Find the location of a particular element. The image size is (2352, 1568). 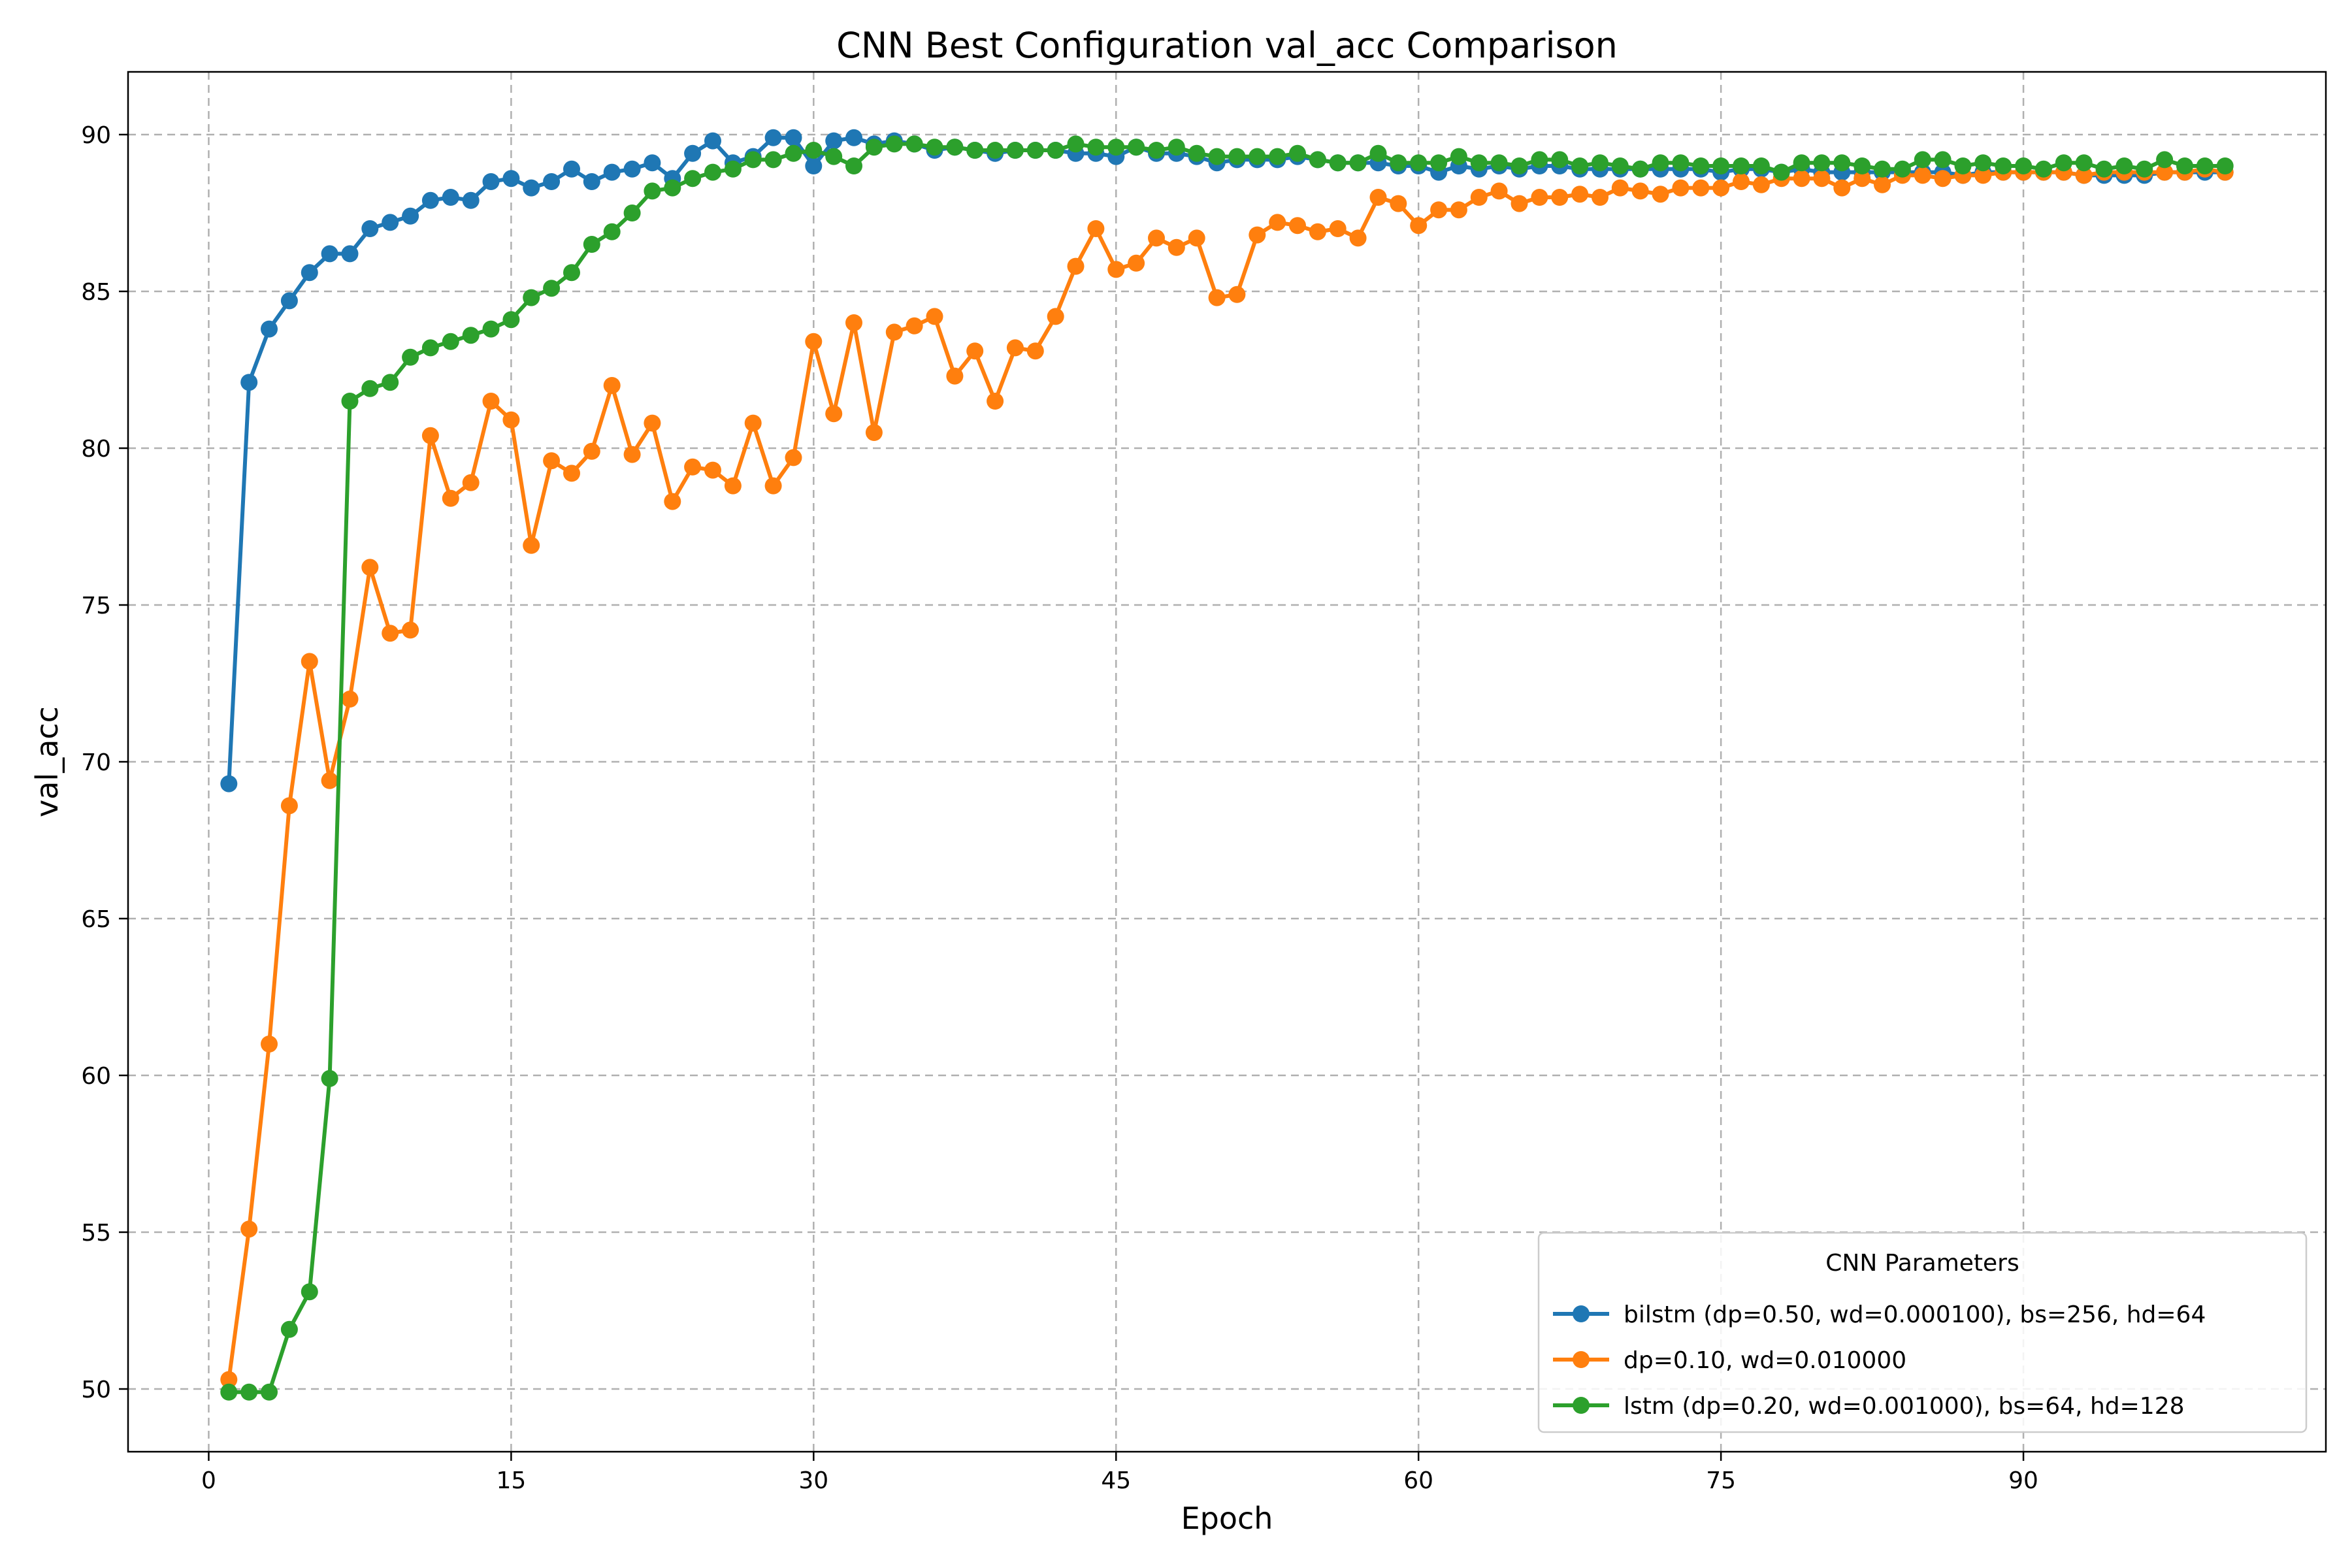

legend-box is located at coordinates (1922, 1332).